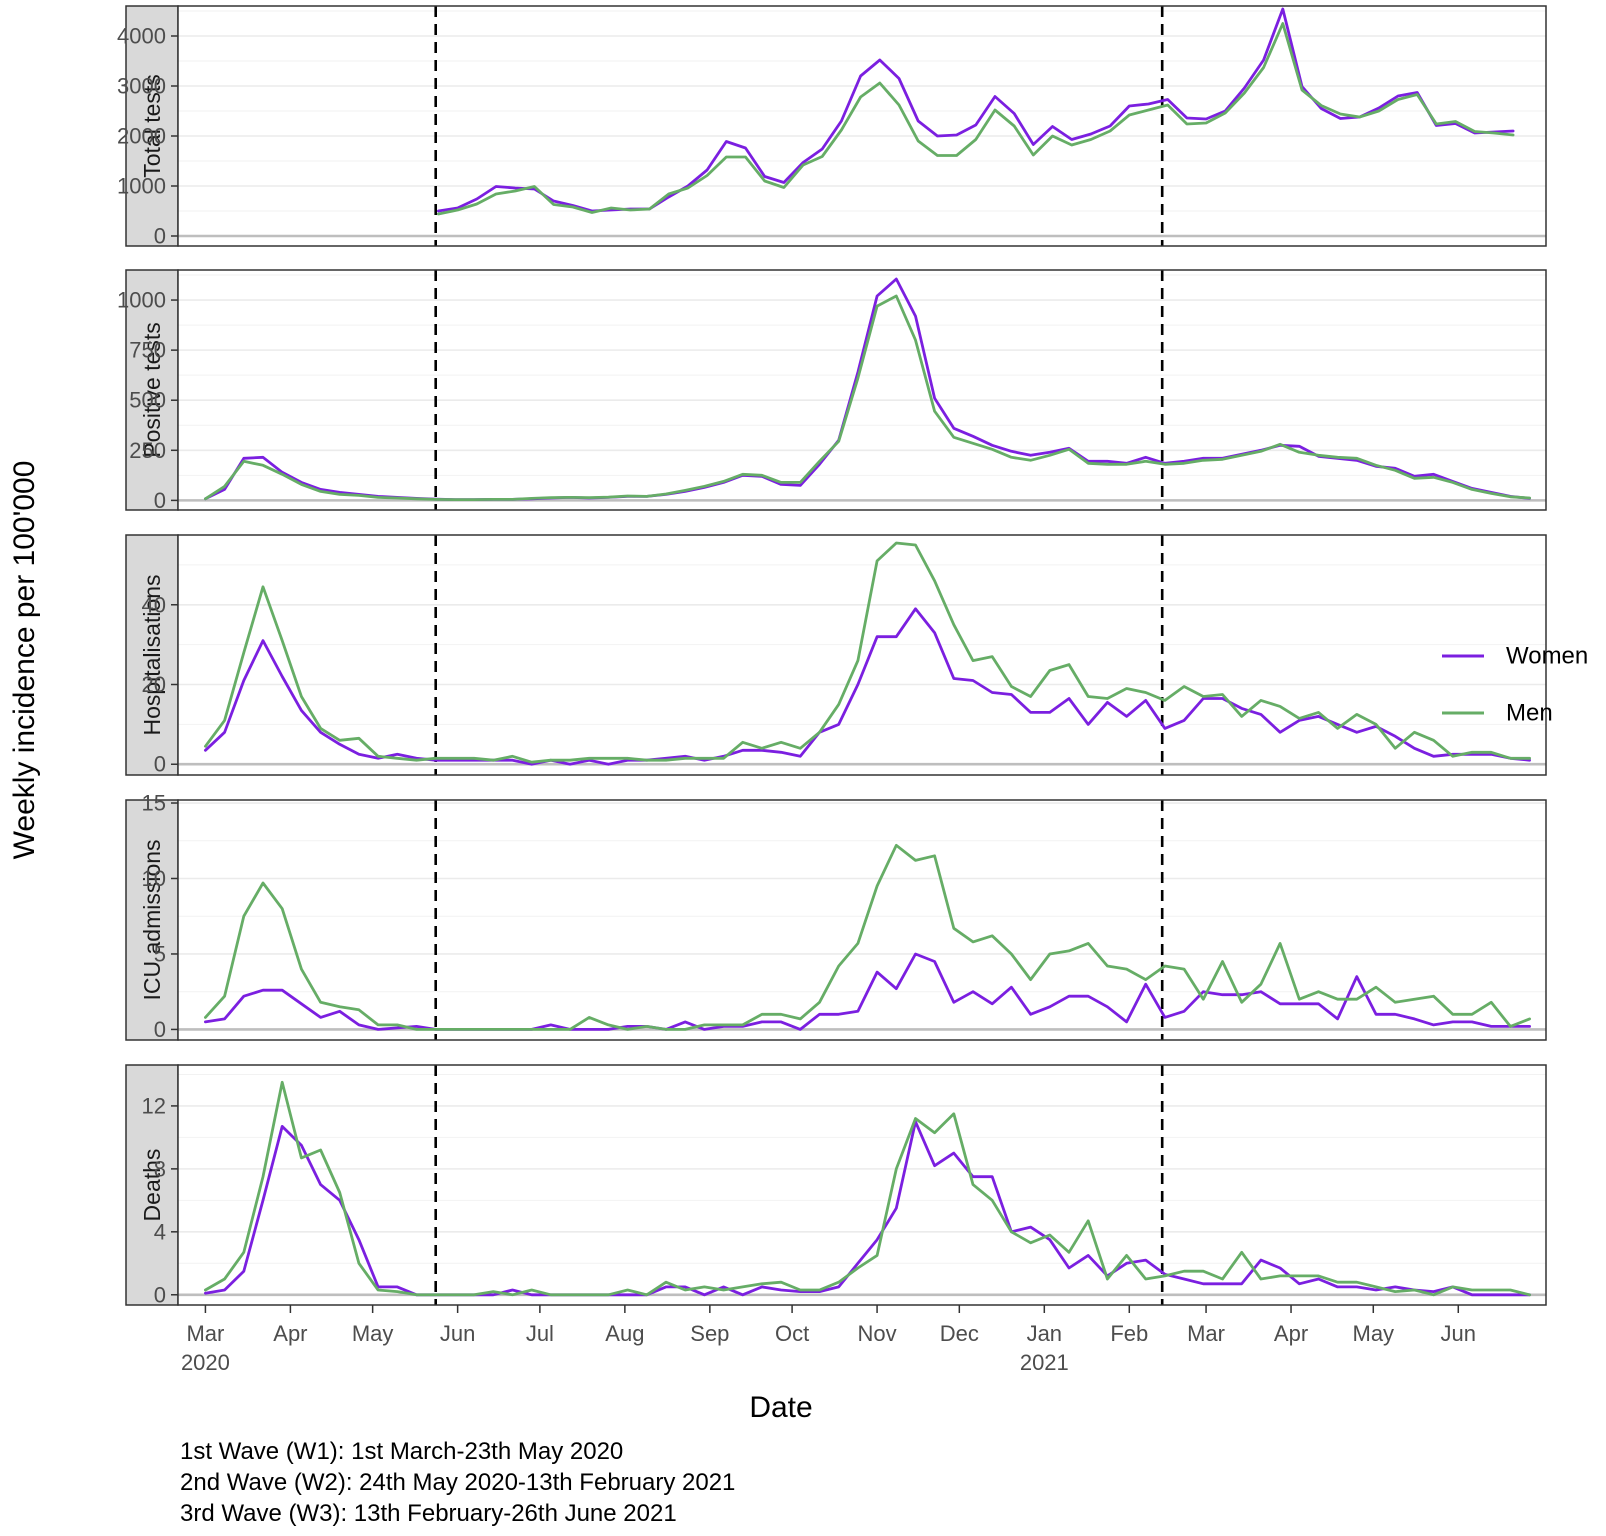 Image resolution: width=1606 pixels, height=1536 pixels. I want to click on x-tick-label: Nov, so click(877, 1333).